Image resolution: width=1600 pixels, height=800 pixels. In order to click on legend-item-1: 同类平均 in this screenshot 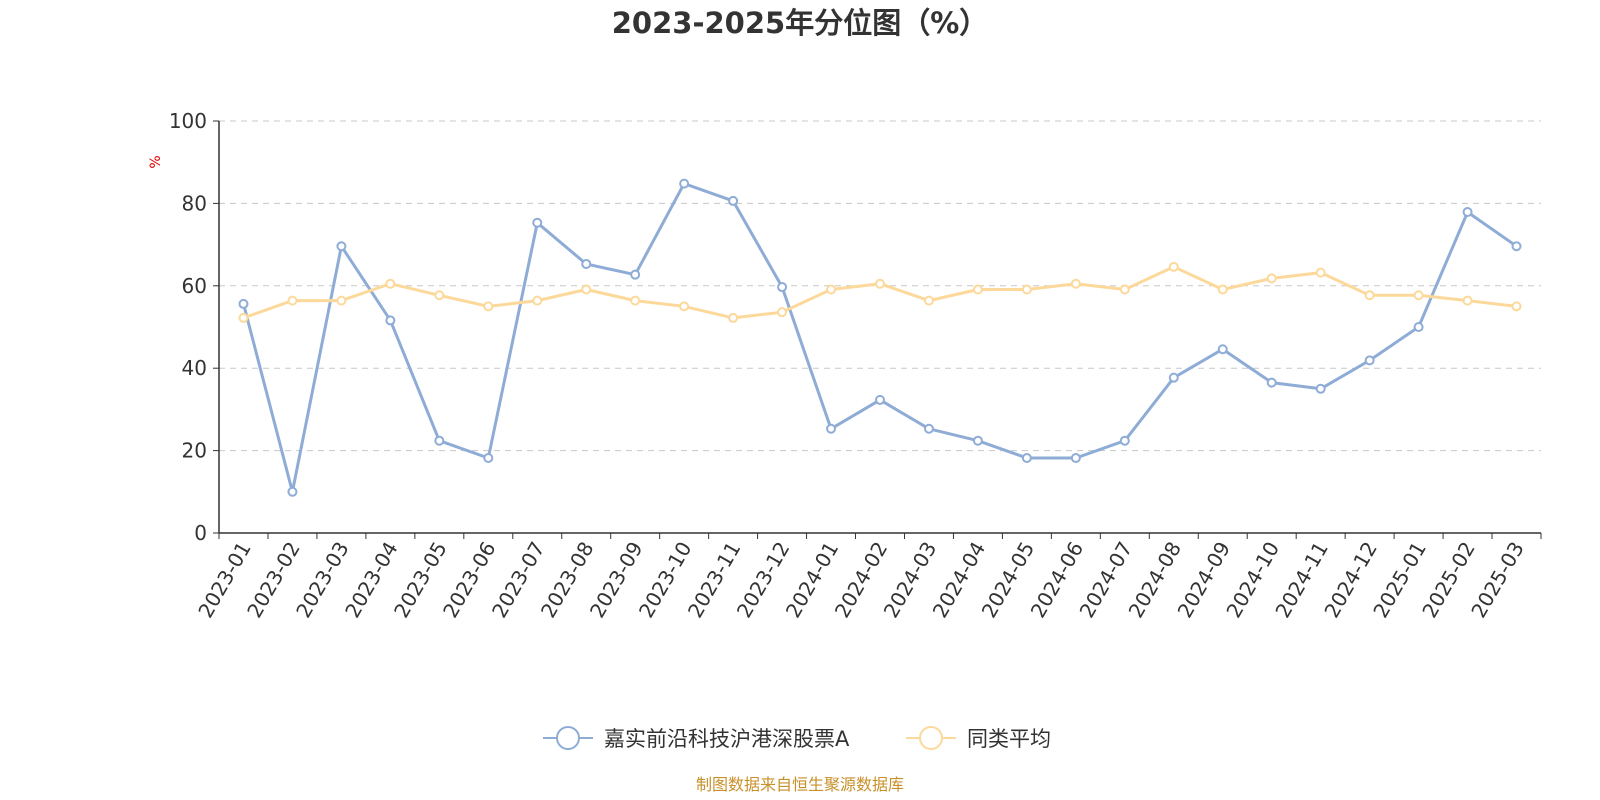, I will do `click(978, 738)`.